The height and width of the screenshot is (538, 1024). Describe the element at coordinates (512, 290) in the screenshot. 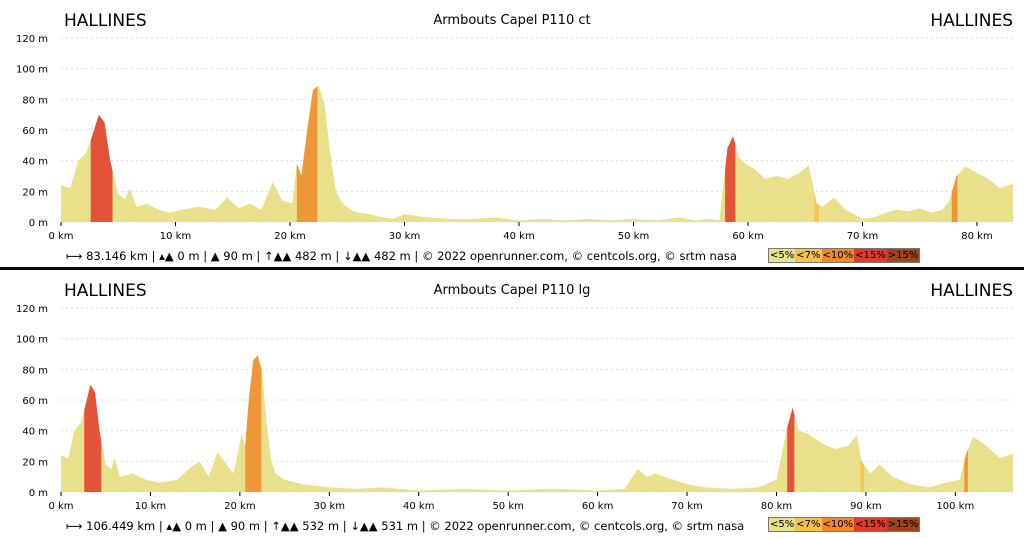

I see `chart-title: Armbouts Capel P110 lg` at that location.